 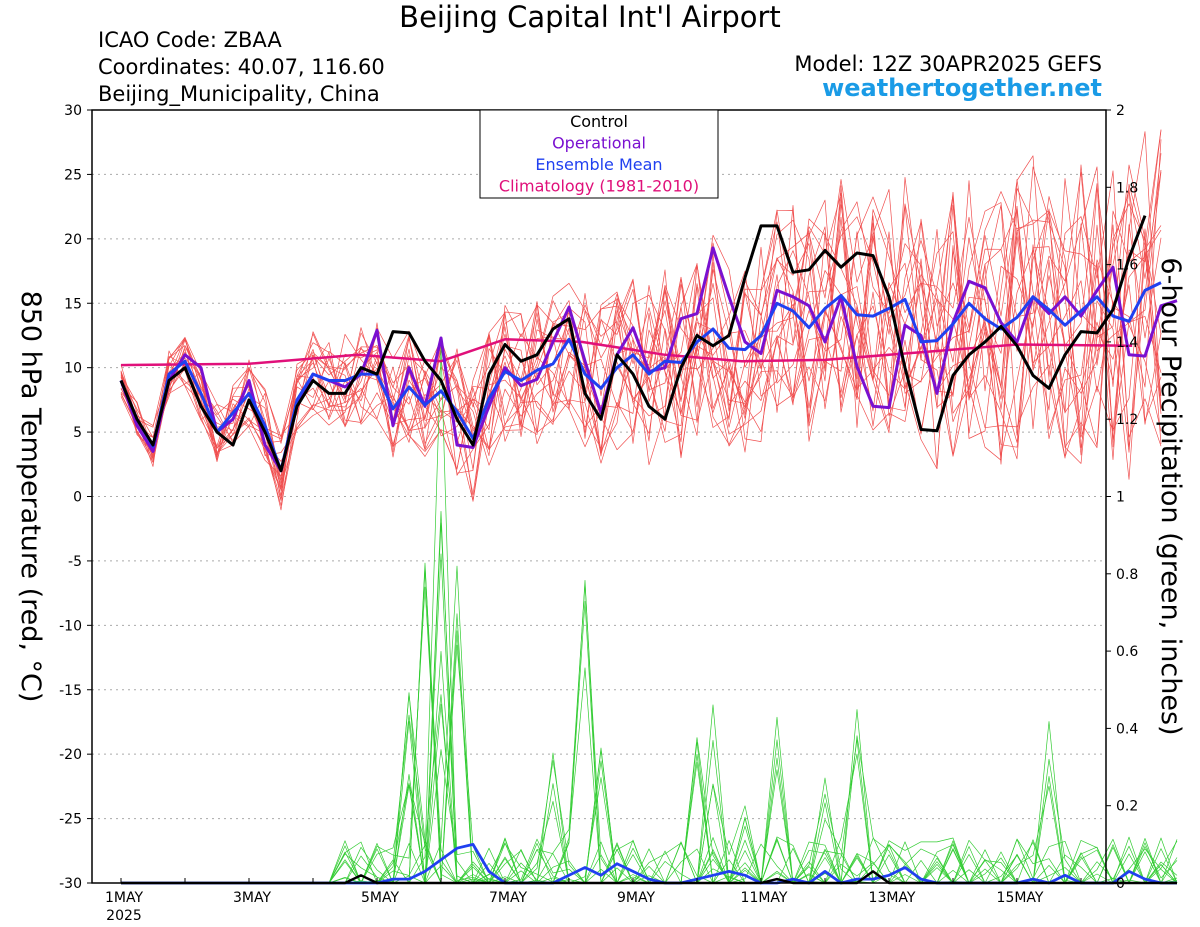 What do you see at coordinates (70, 691) in the screenshot?
I see `left-tick-label: -15` at bounding box center [70, 691].